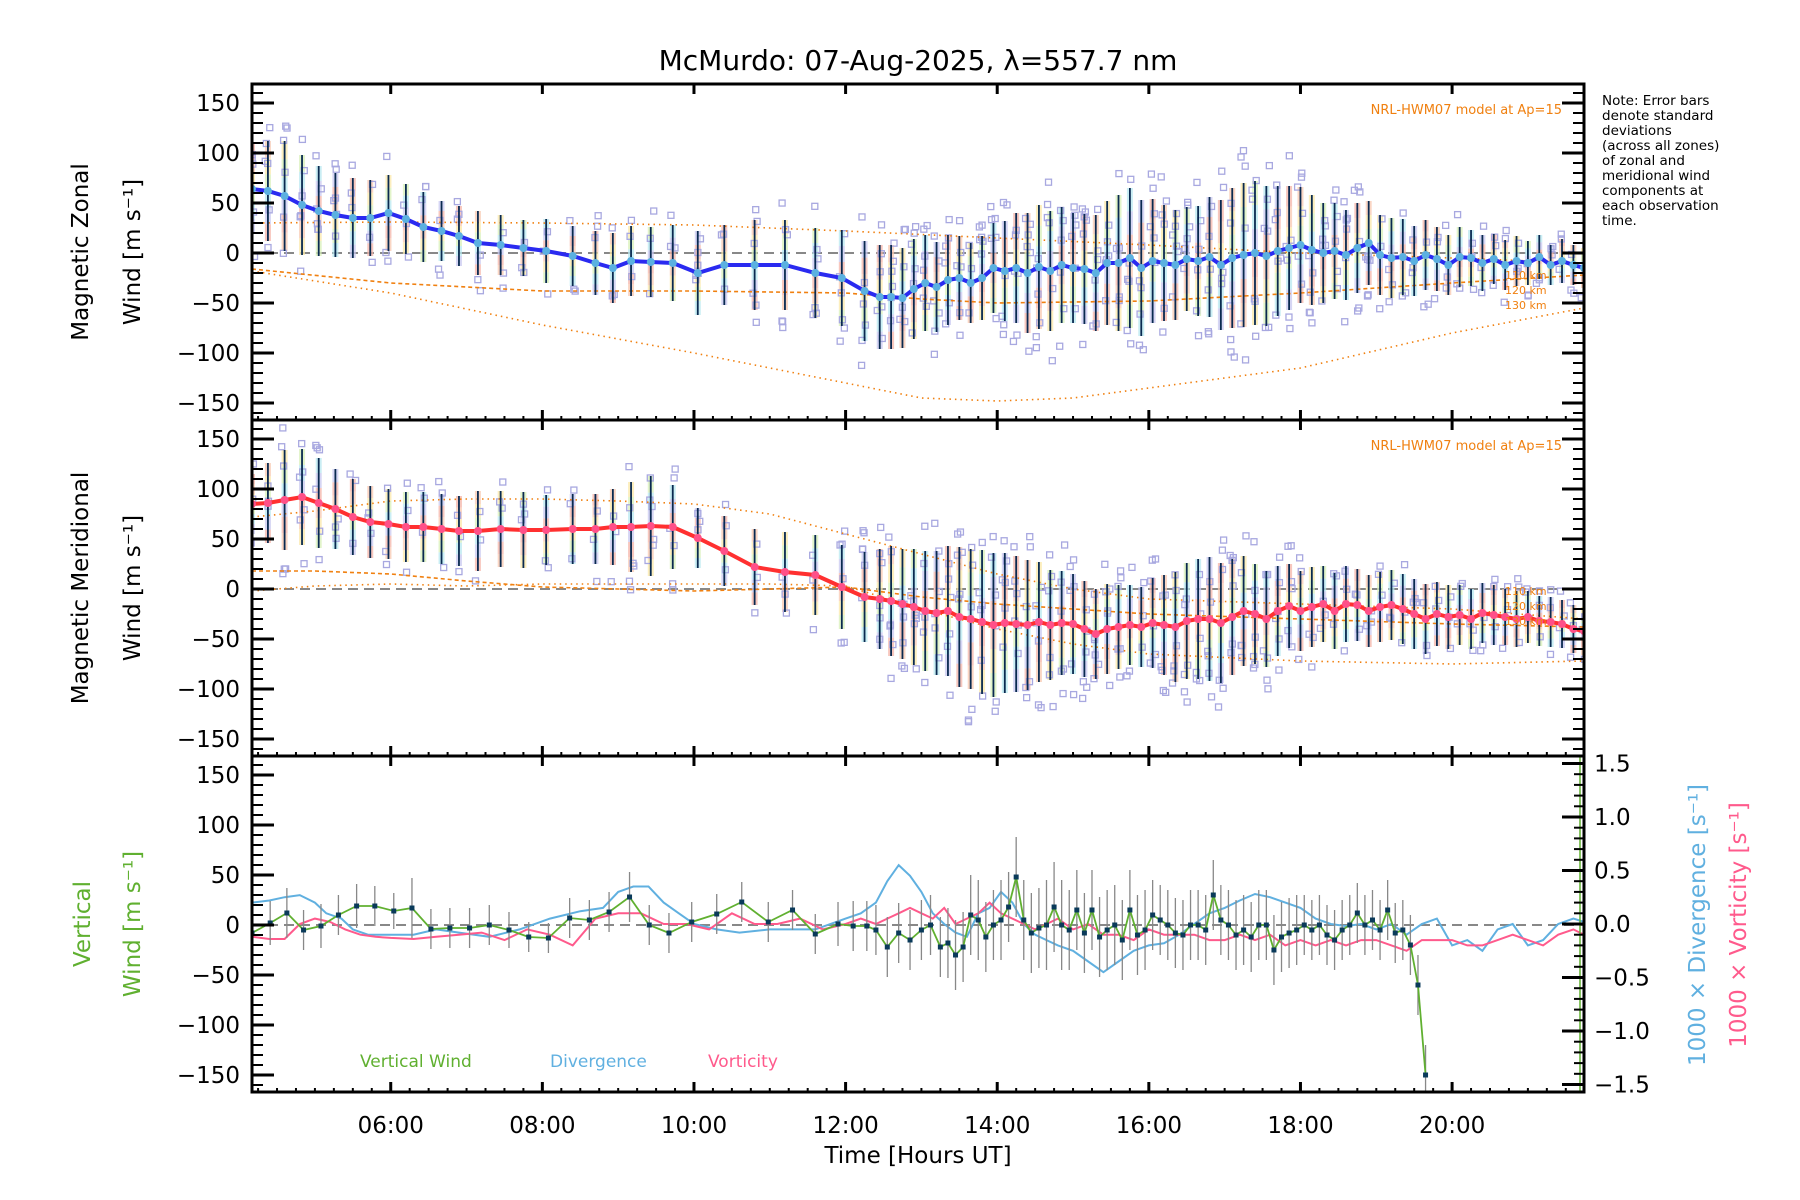 This screenshot has height=1200, width=1800. Describe the element at coordinates (1526, 305) in the screenshot. I see `altitude-label: 130 km` at that location.